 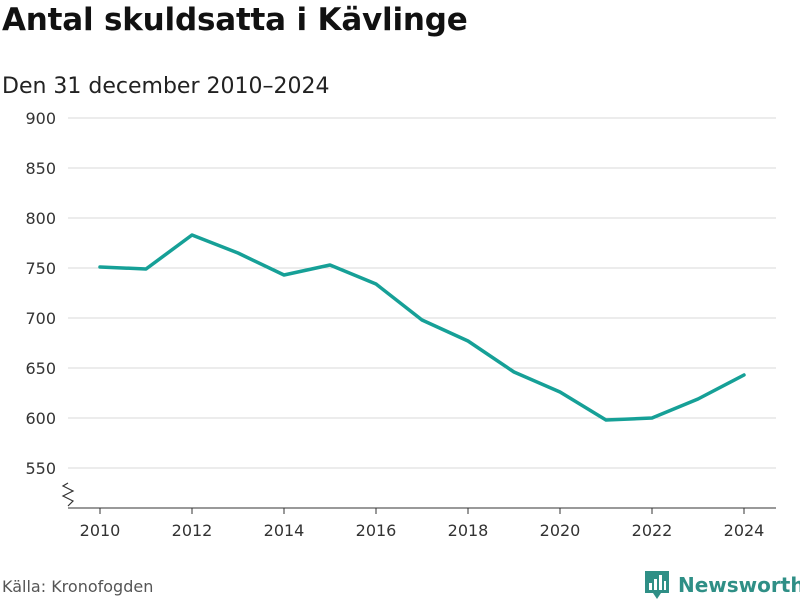 I want to click on x-tick-label-2016: 2016, so click(x=376, y=530).